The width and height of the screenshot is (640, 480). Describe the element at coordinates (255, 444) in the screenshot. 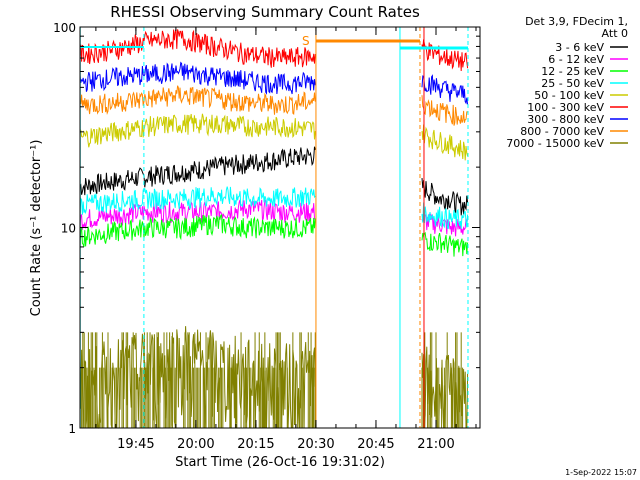

I see `x-tick-label: 20:15` at that location.